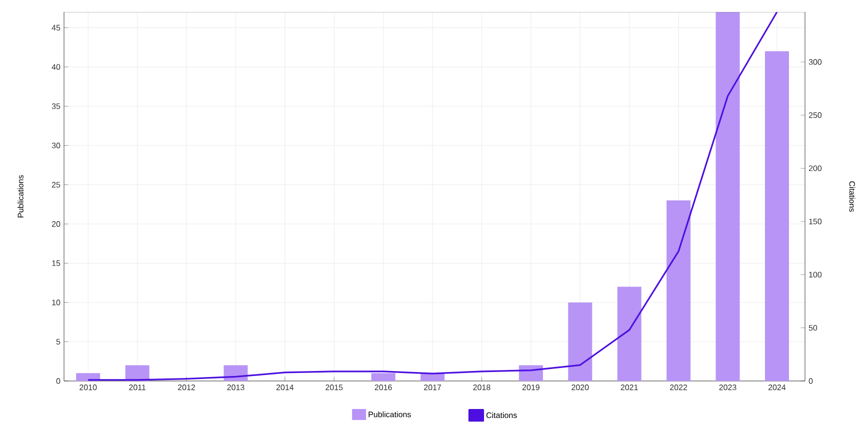 Image resolution: width=857 pixels, height=427 pixels. What do you see at coordinates (235, 387) in the screenshot?
I see `x-tick-label: 2013` at bounding box center [235, 387].